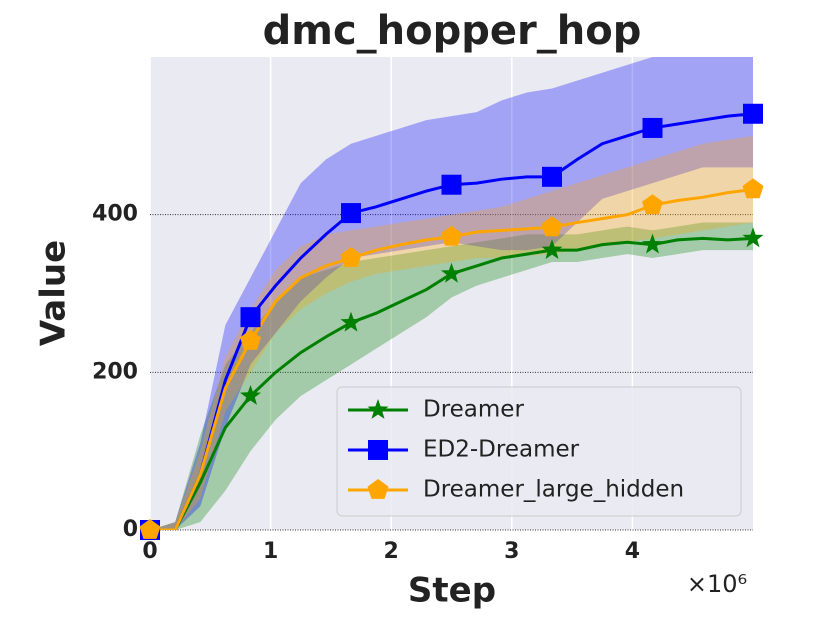  I want to click on y-axis-label: Value, so click(54, 293).